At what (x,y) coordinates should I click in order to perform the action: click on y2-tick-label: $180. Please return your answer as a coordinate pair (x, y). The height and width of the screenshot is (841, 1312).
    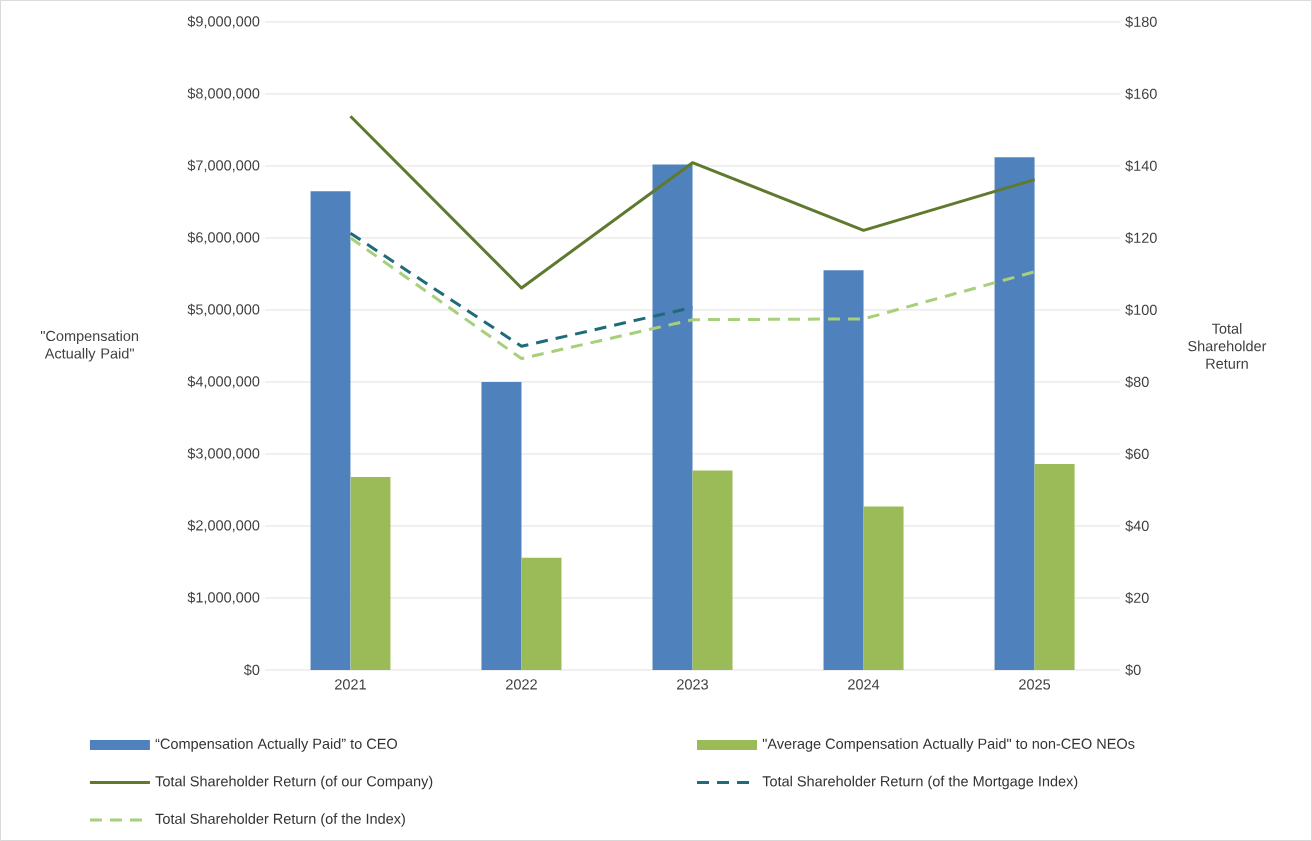
    Looking at the image, I should click on (1141, 22).